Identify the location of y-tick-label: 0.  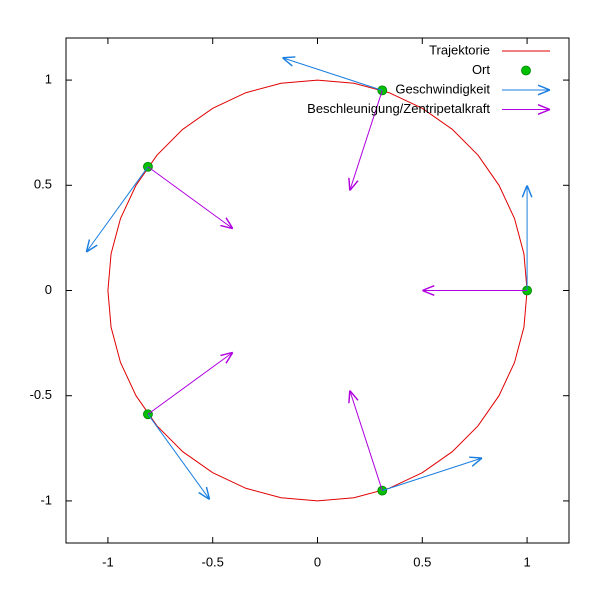
(48, 289).